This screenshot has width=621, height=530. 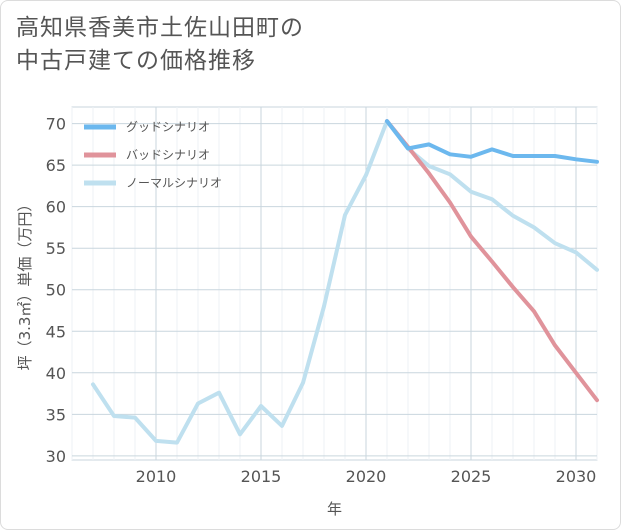 I want to click on x-axis-title: 年, so click(x=334, y=509).